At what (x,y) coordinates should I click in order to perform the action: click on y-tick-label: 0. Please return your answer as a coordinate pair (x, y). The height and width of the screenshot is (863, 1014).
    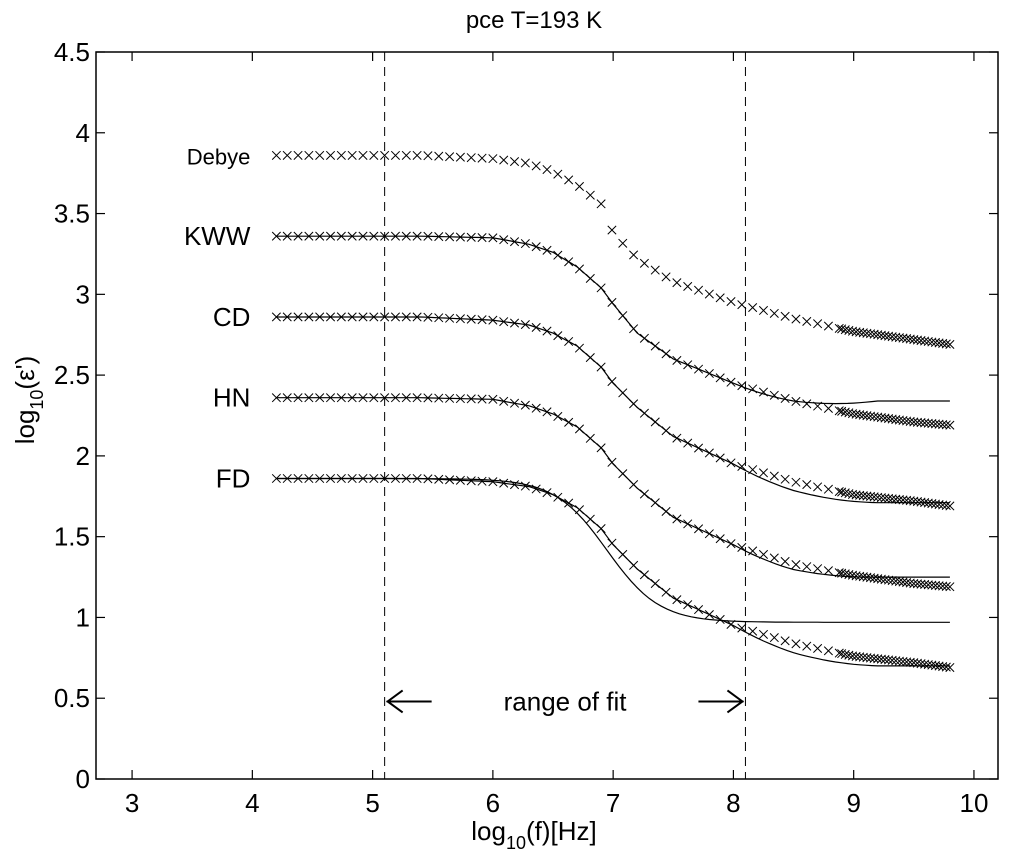
    Looking at the image, I should click on (83, 779).